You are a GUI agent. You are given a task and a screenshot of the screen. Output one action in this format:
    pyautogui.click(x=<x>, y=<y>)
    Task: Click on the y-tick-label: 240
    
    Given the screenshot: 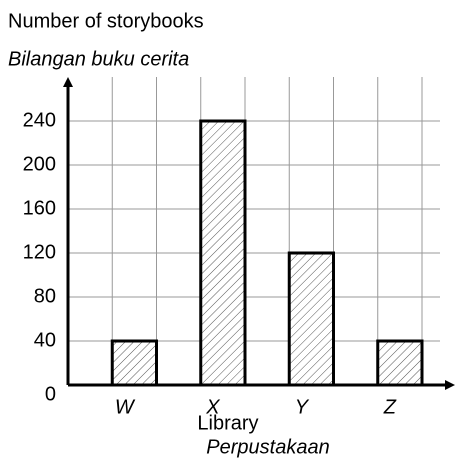 What is the action you would take?
    pyautogui.click(x=39, y=120)
    